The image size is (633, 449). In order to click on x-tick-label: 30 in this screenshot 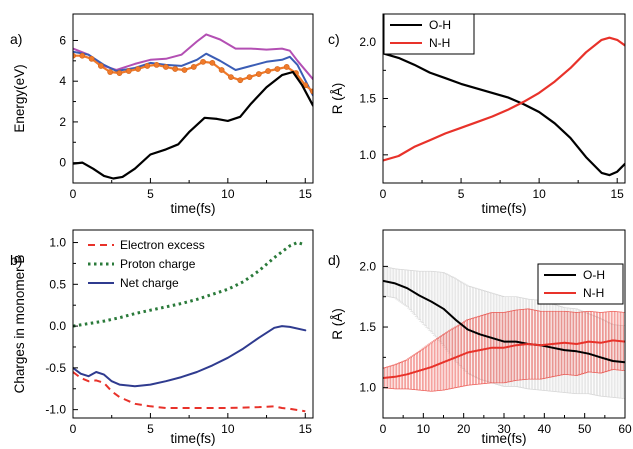, I will do `click(504, 429)`.